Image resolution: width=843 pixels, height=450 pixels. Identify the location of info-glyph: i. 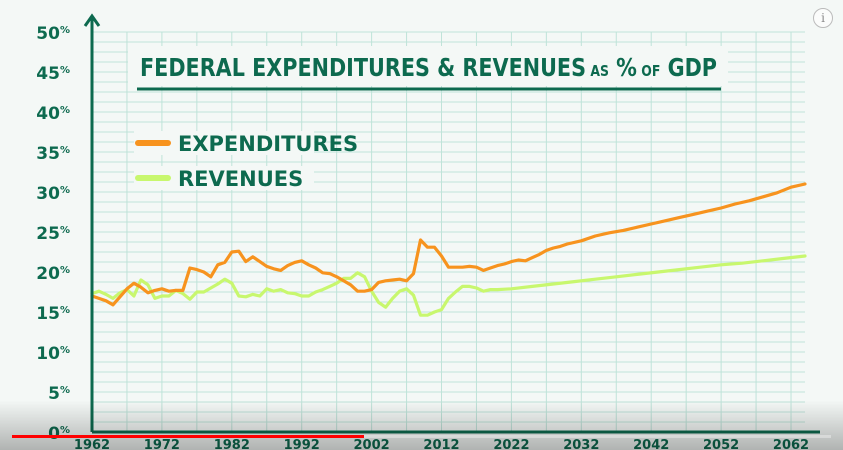
(823, 18).